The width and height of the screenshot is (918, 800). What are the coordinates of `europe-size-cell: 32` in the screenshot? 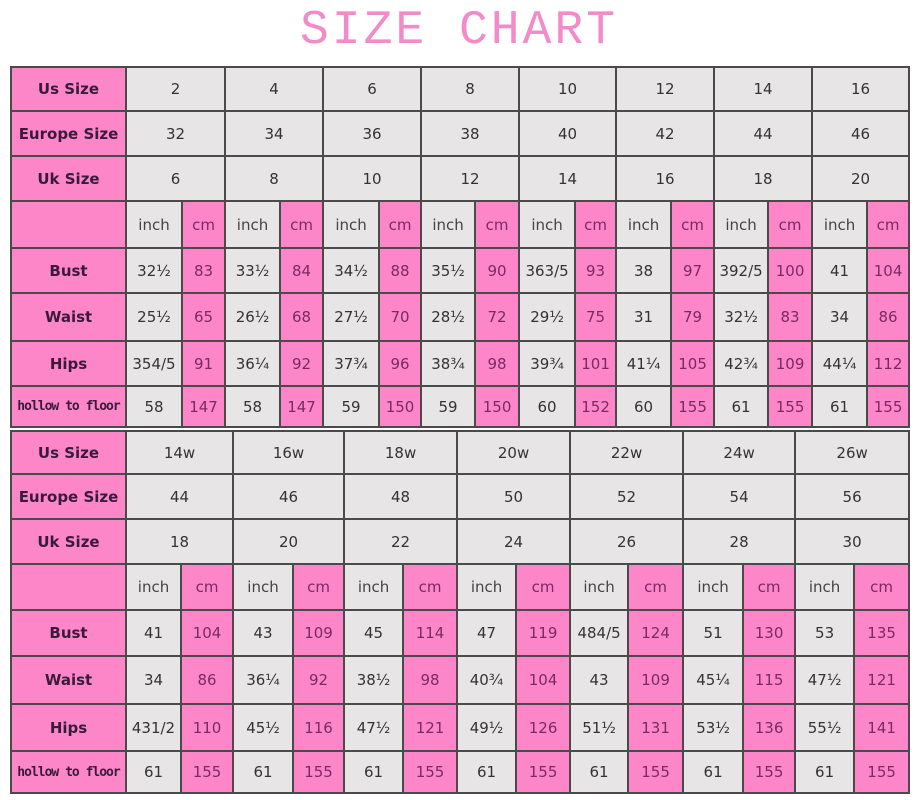 It's located at (175, 133).